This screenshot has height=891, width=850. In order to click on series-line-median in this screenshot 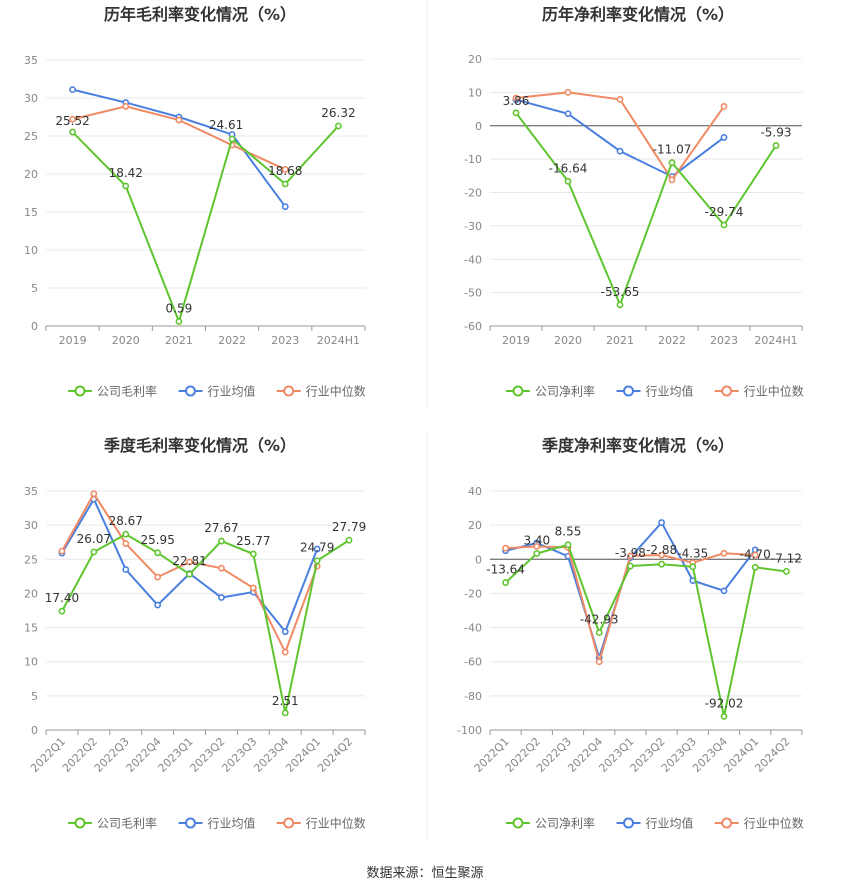, I will do `click(620, 136)`.